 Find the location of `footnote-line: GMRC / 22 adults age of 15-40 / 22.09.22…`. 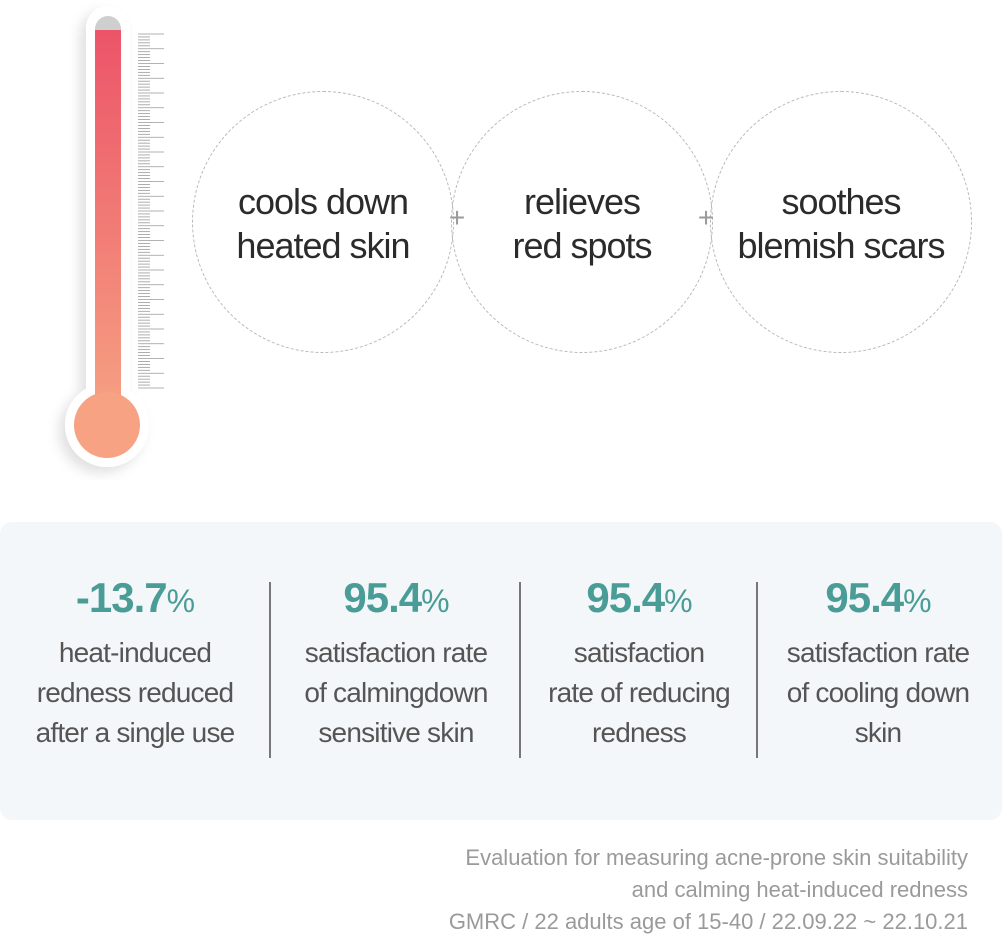

footnote-line: GMRC / 22 adults age of 15-40 / 22.09.22… is located at coordinates (708, 921).